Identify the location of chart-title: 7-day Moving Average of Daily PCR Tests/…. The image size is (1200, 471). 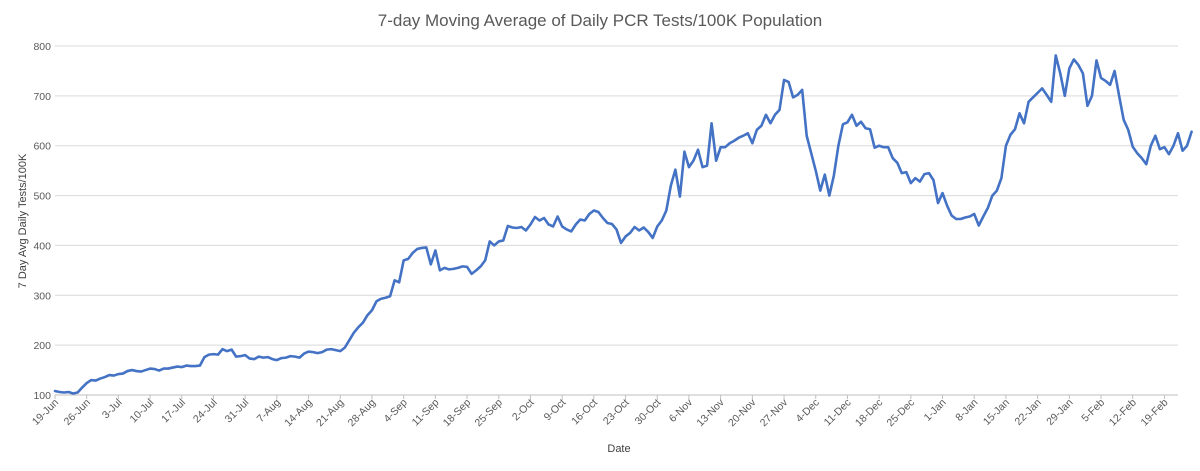
(600, 20).